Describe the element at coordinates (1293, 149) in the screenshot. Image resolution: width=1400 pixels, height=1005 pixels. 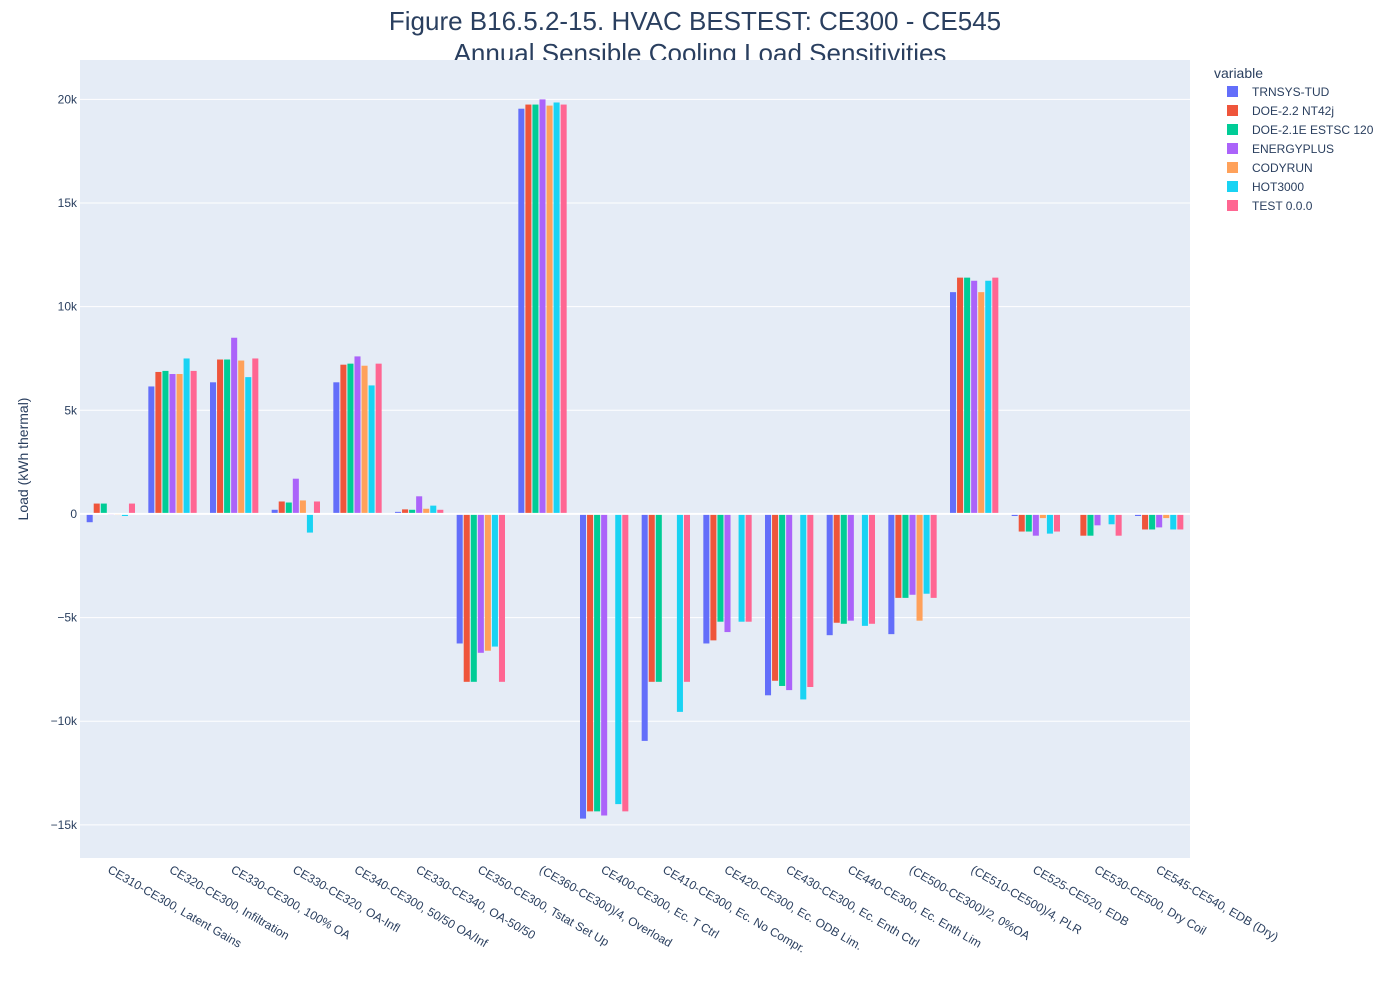
I see `legend-item-label: ENERGYPLUS` at that location.